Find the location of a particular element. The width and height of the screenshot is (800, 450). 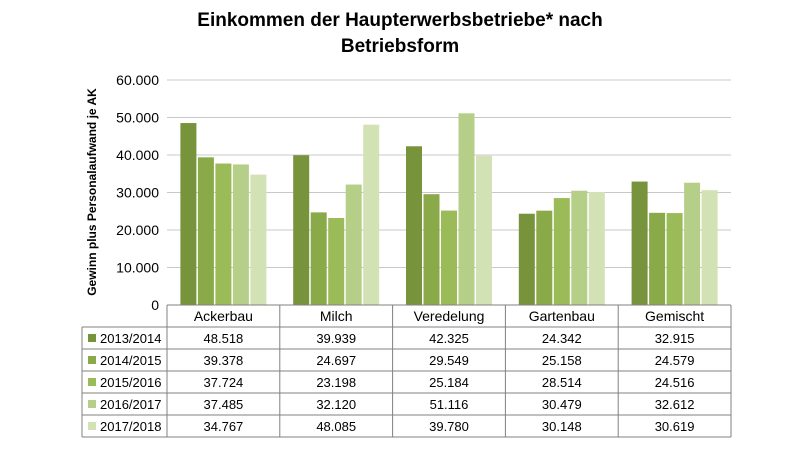

data-cell: 24.342 is located at coordinates (562, 338).